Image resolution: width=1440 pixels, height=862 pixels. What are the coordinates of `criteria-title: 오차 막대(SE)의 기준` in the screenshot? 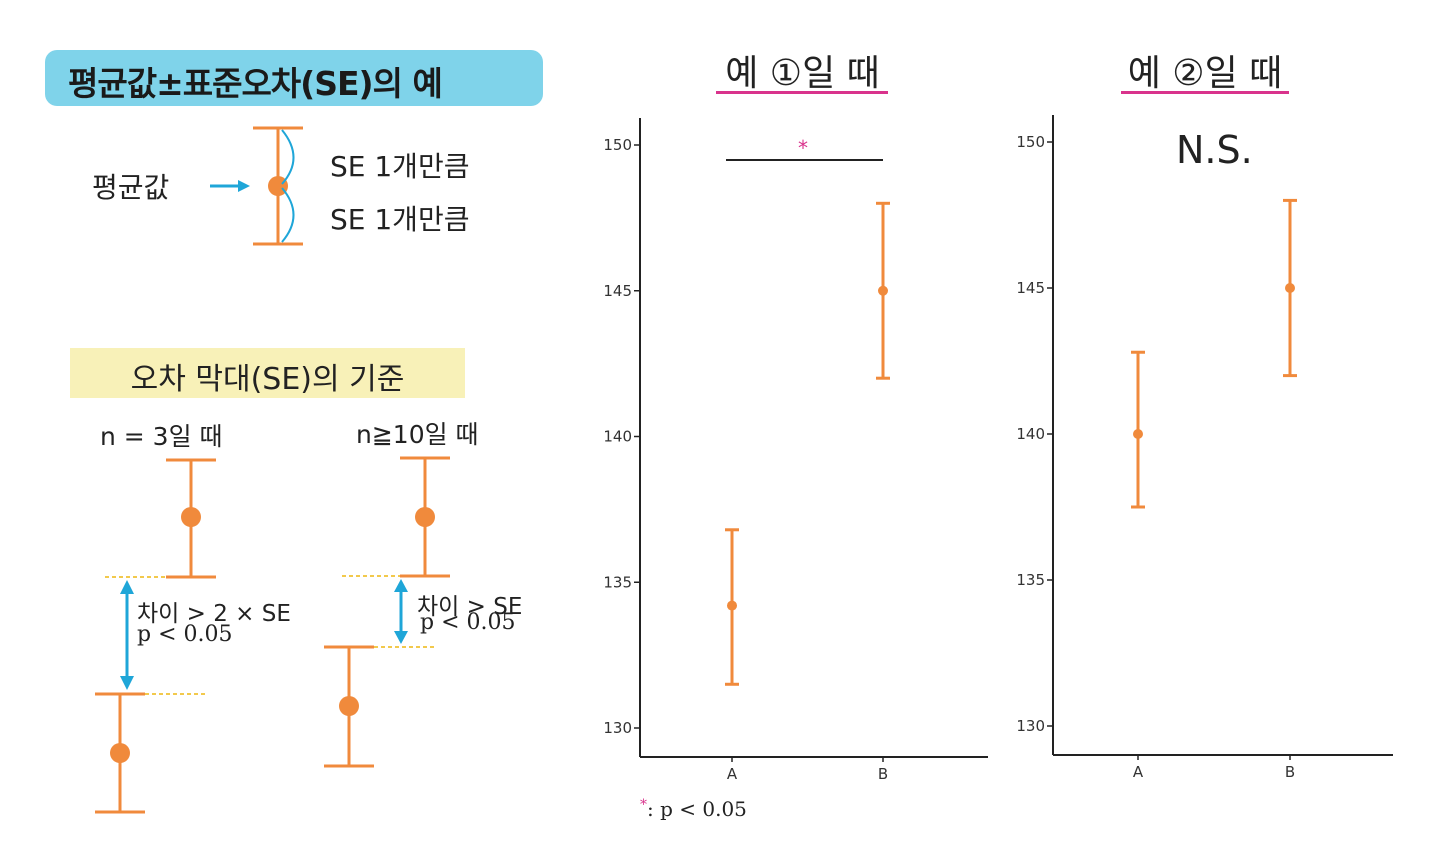 It's located at (267, 379).